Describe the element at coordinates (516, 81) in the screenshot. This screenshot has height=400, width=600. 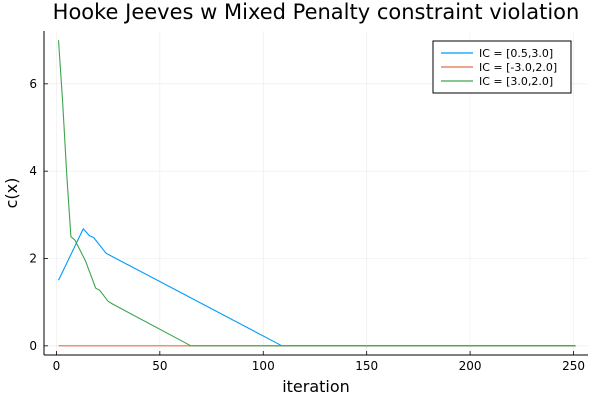
I see `legend-label-2: IC = [3.0,2.0]` at that location.